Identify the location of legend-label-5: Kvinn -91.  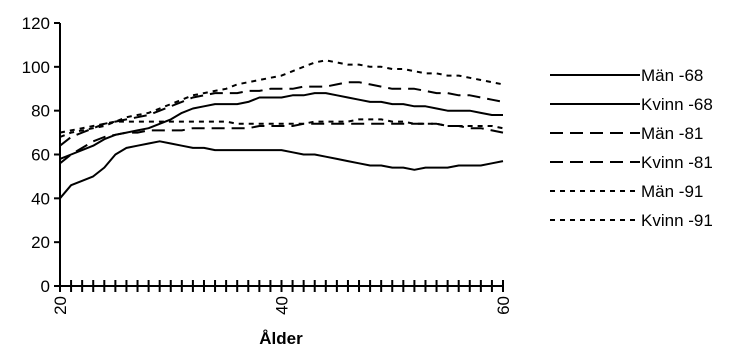
(677, 220).